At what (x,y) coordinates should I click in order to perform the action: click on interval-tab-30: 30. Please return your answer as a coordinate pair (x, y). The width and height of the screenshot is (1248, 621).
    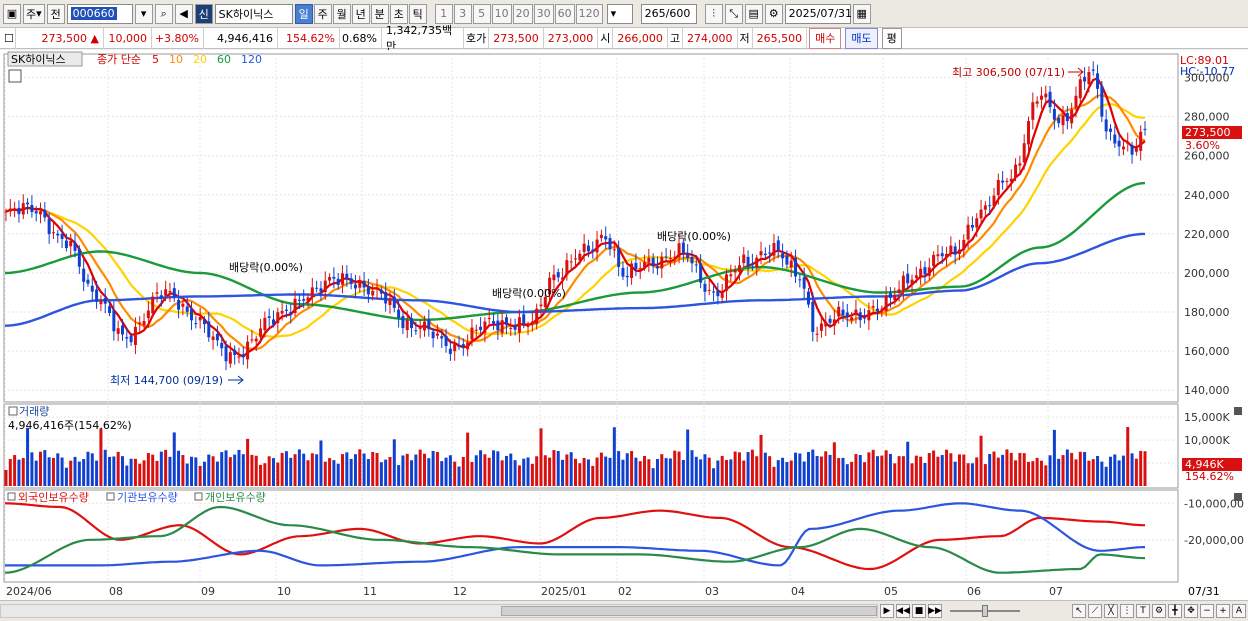
    Looking at the image, I should click on (543, 13).